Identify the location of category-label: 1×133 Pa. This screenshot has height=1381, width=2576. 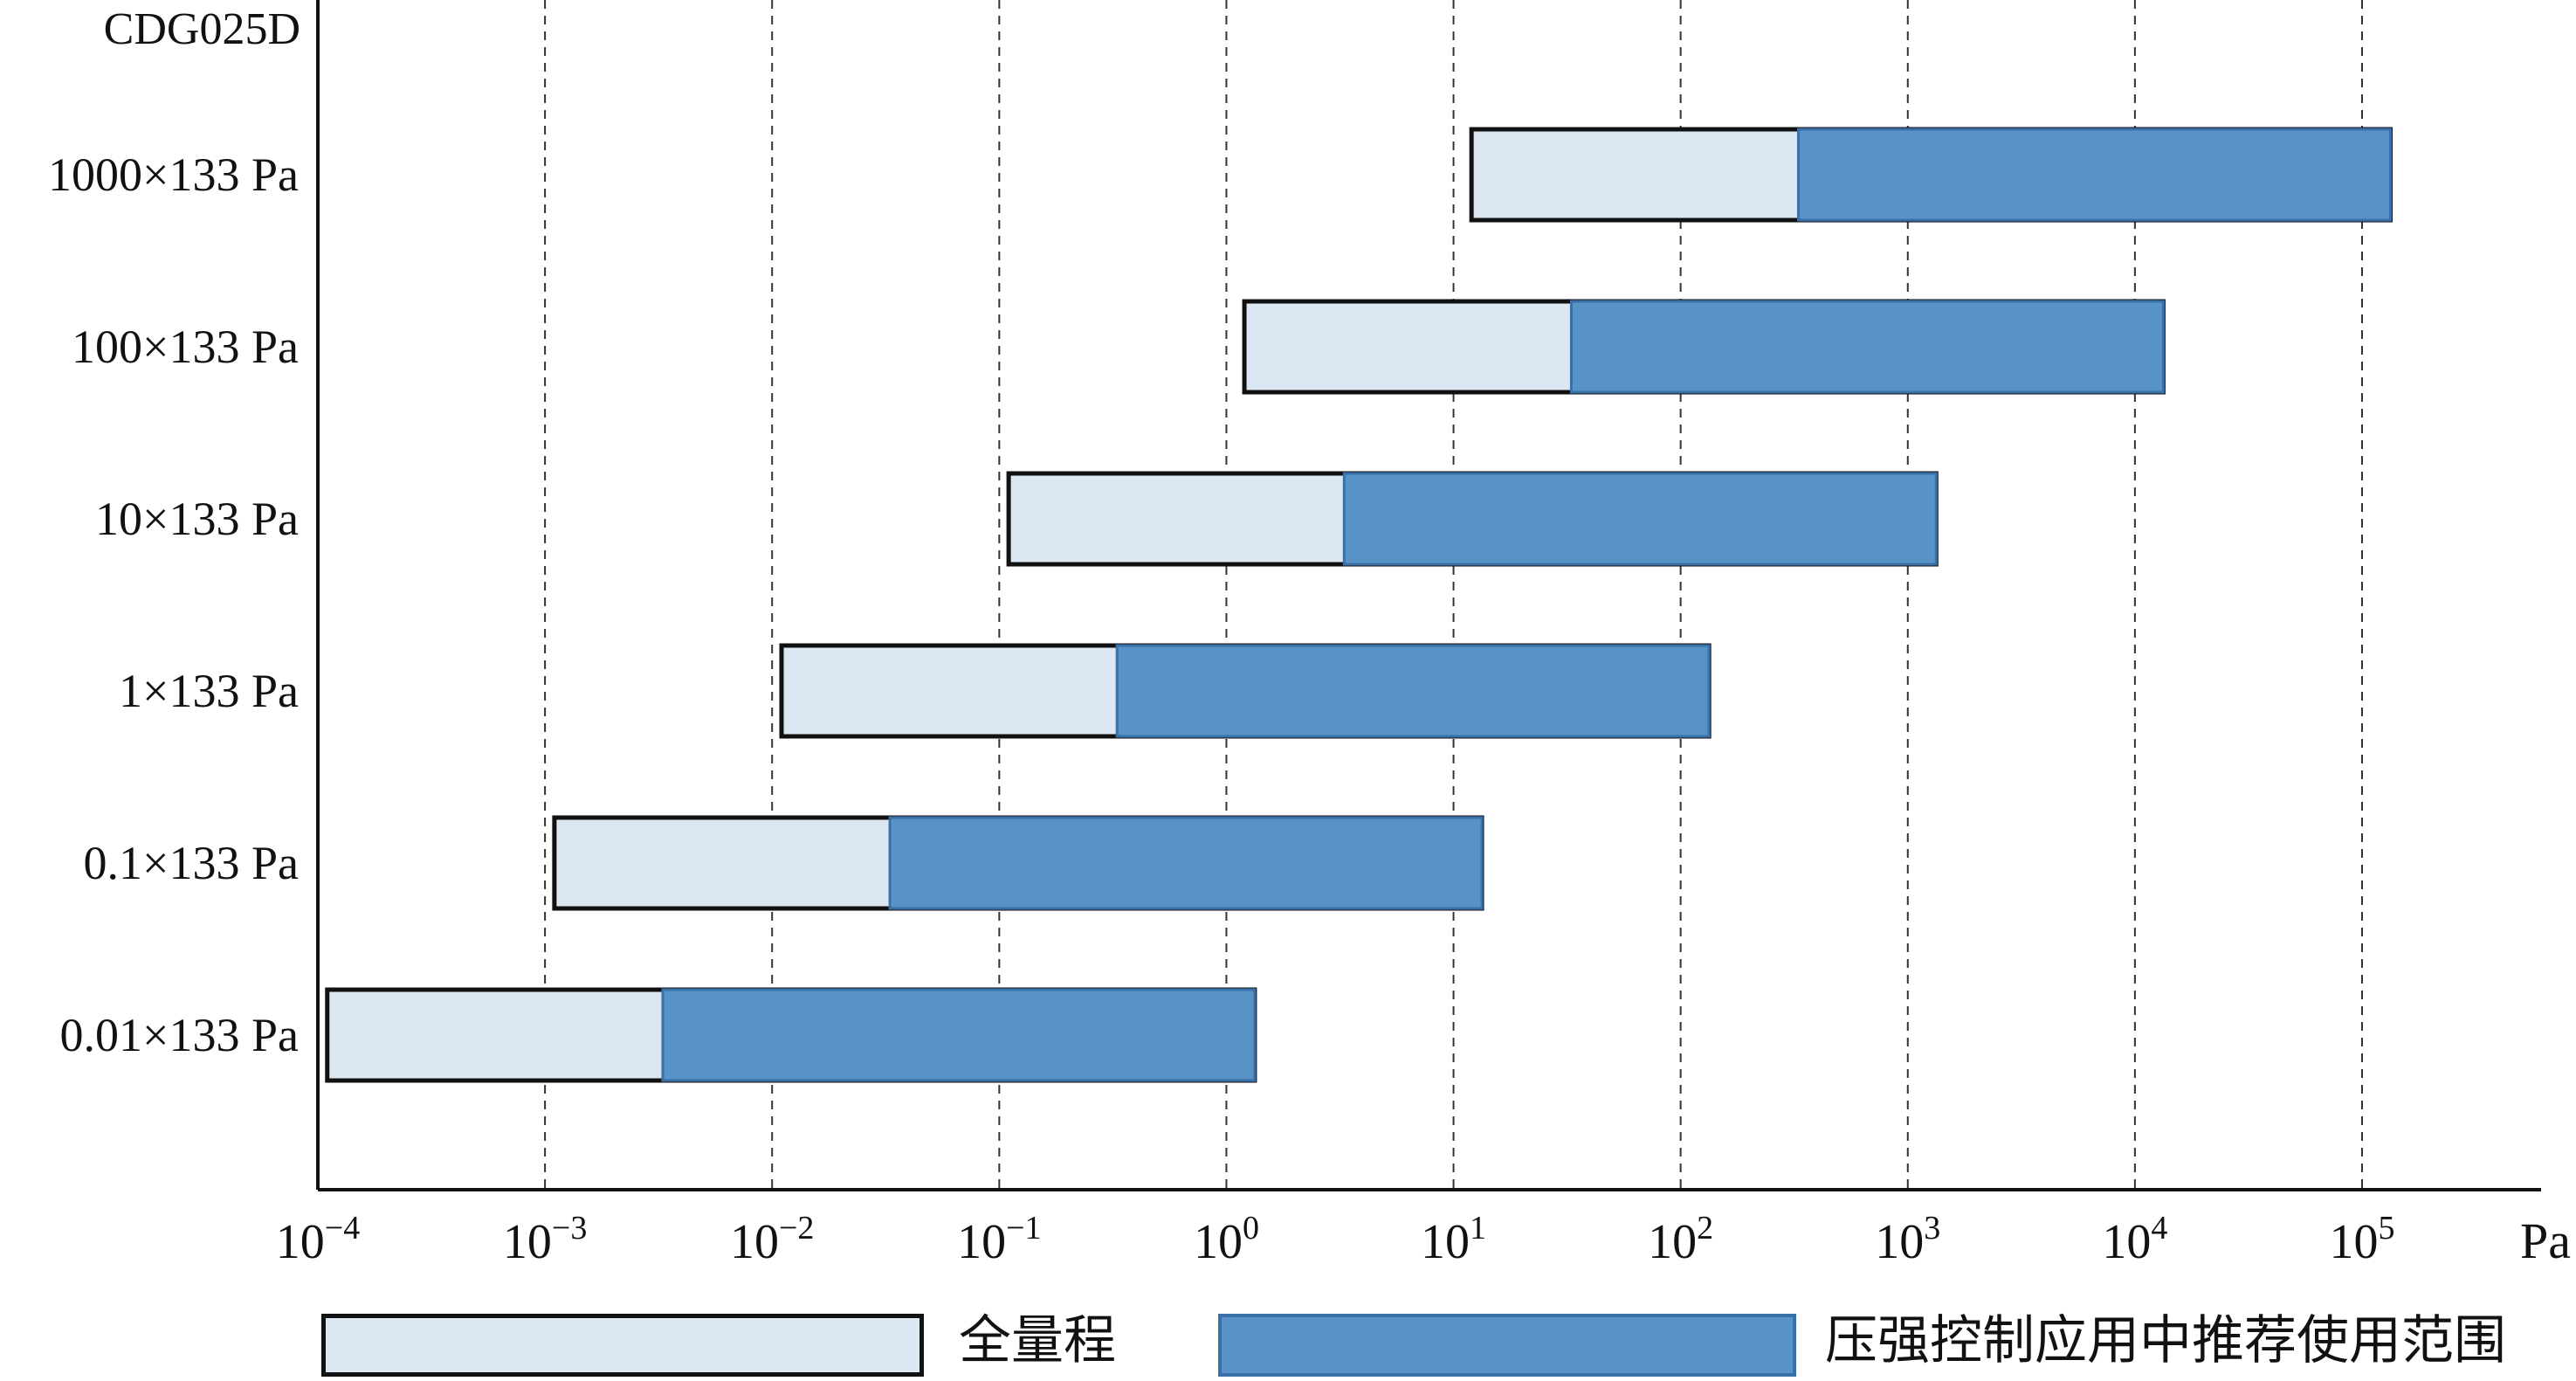
(209, 691).